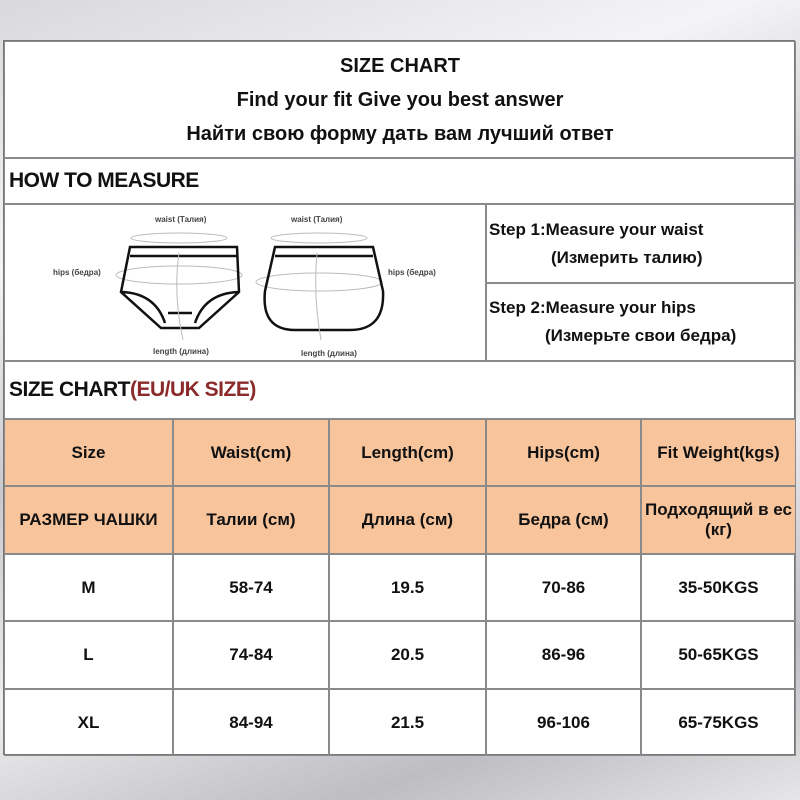 The image size is (800, 800). I want to click on table-cell: M, so click(88, 587).